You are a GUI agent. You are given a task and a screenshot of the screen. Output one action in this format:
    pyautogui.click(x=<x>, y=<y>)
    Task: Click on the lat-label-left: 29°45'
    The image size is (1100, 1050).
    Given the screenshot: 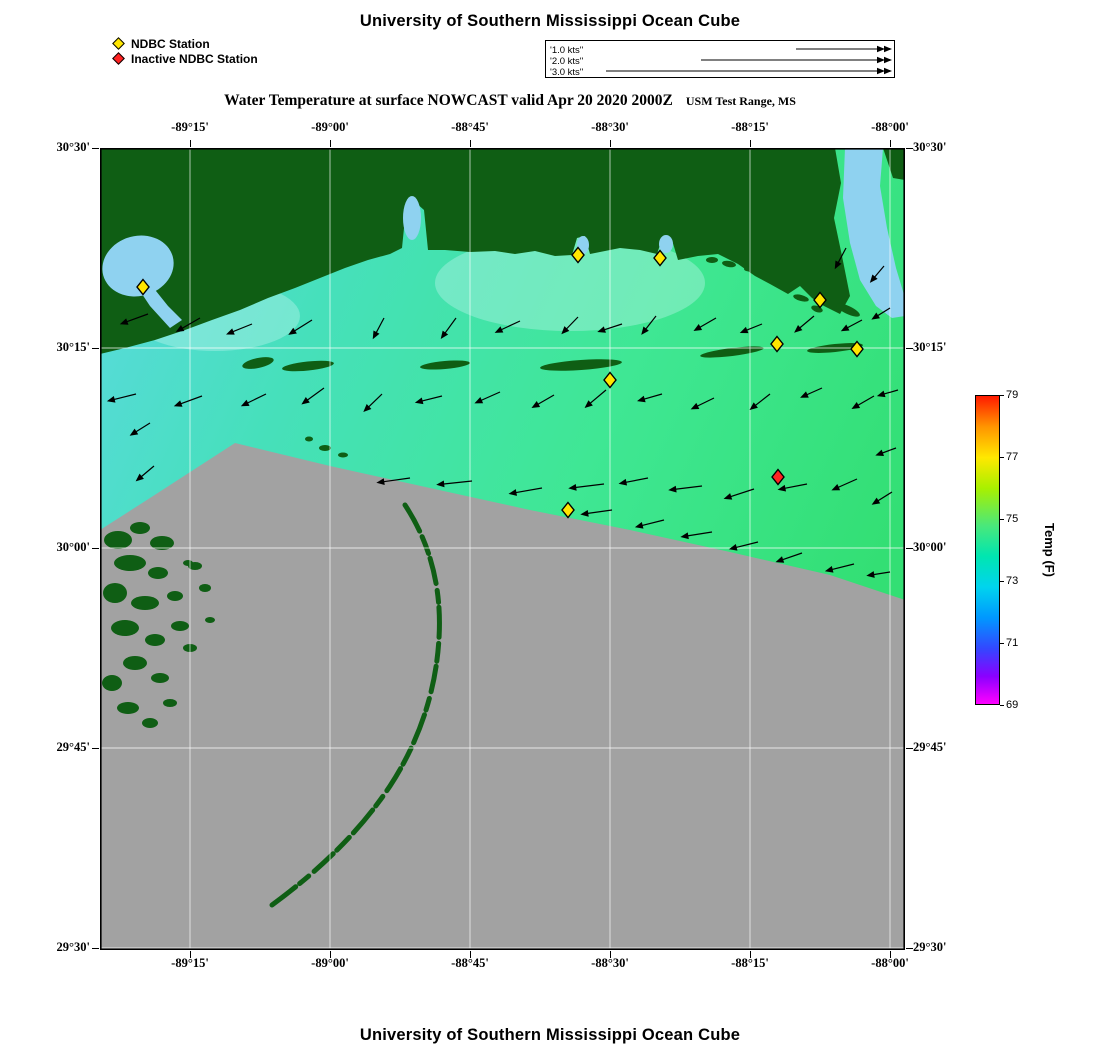 What is the action you would take?
    pyautogui.click(x=73, y=747)
    